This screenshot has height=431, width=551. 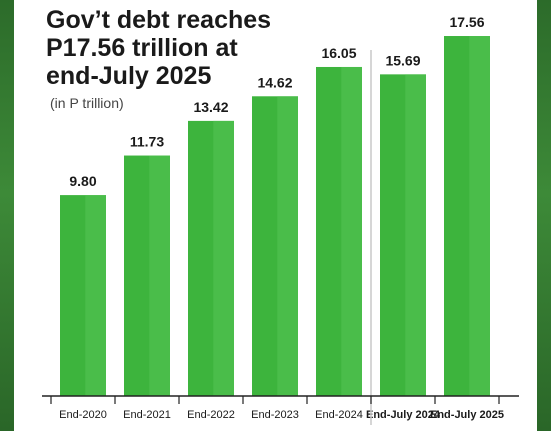 I want to click on category-label-1: End-2021, so click(x=147, y=415).